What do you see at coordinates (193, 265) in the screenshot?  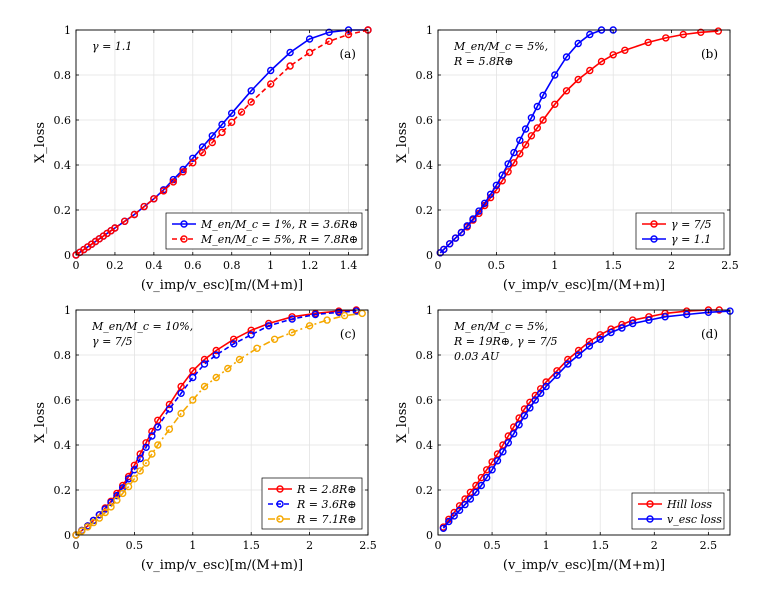 I see `x-tick-label: 0.6` at bounding box center [193, 265].